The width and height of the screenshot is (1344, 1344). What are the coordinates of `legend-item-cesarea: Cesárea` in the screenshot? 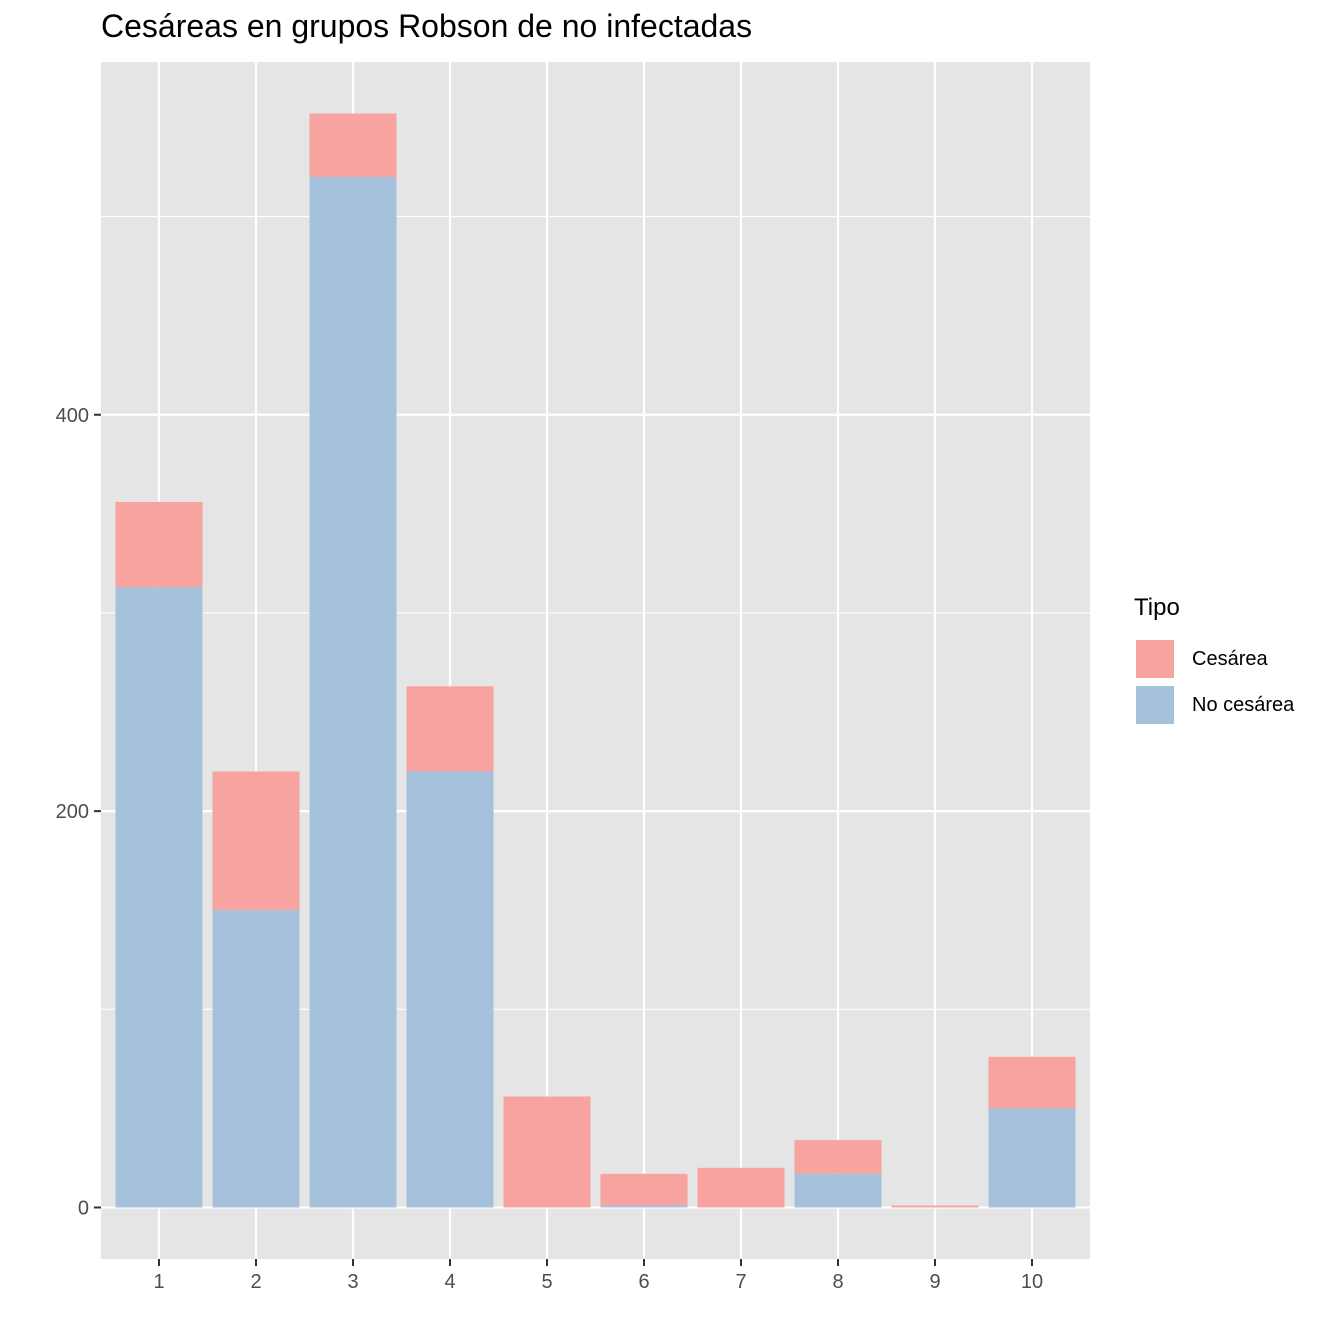 It's located at (1214, 659).